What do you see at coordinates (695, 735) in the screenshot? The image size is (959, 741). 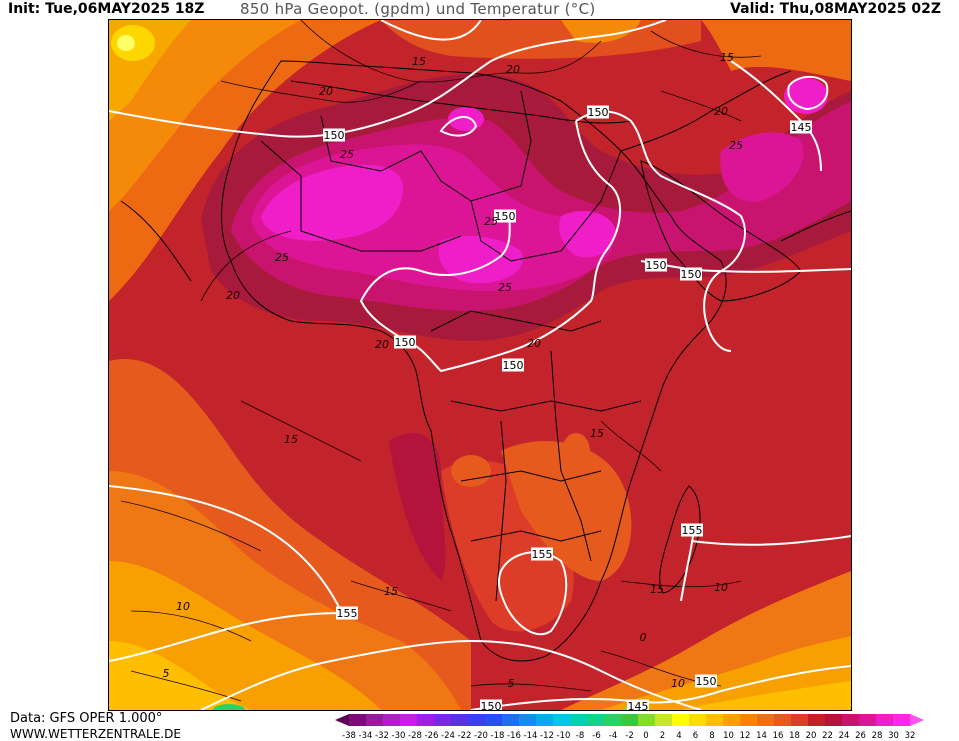 I see `colorbar-tick-label: 6` at bounding box center [695, 735].